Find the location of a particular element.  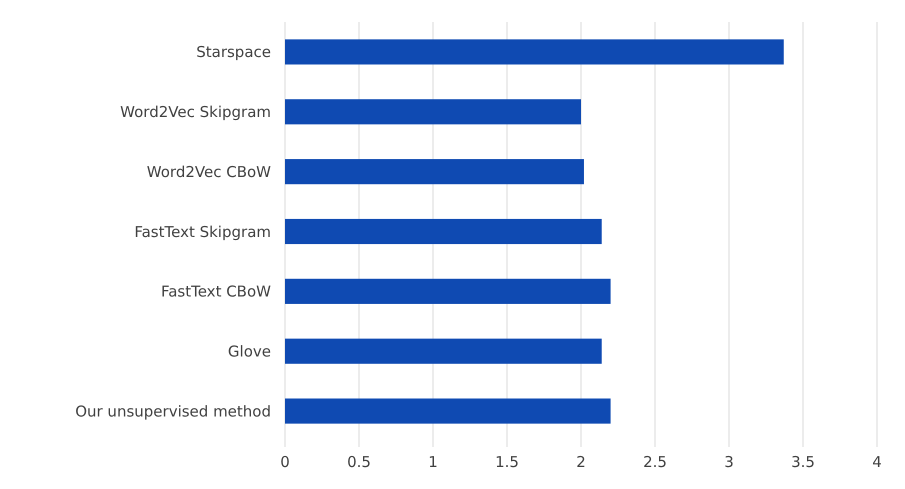

y-tick-label: Word2Vec CBoW is located at coordinates (209, 171).